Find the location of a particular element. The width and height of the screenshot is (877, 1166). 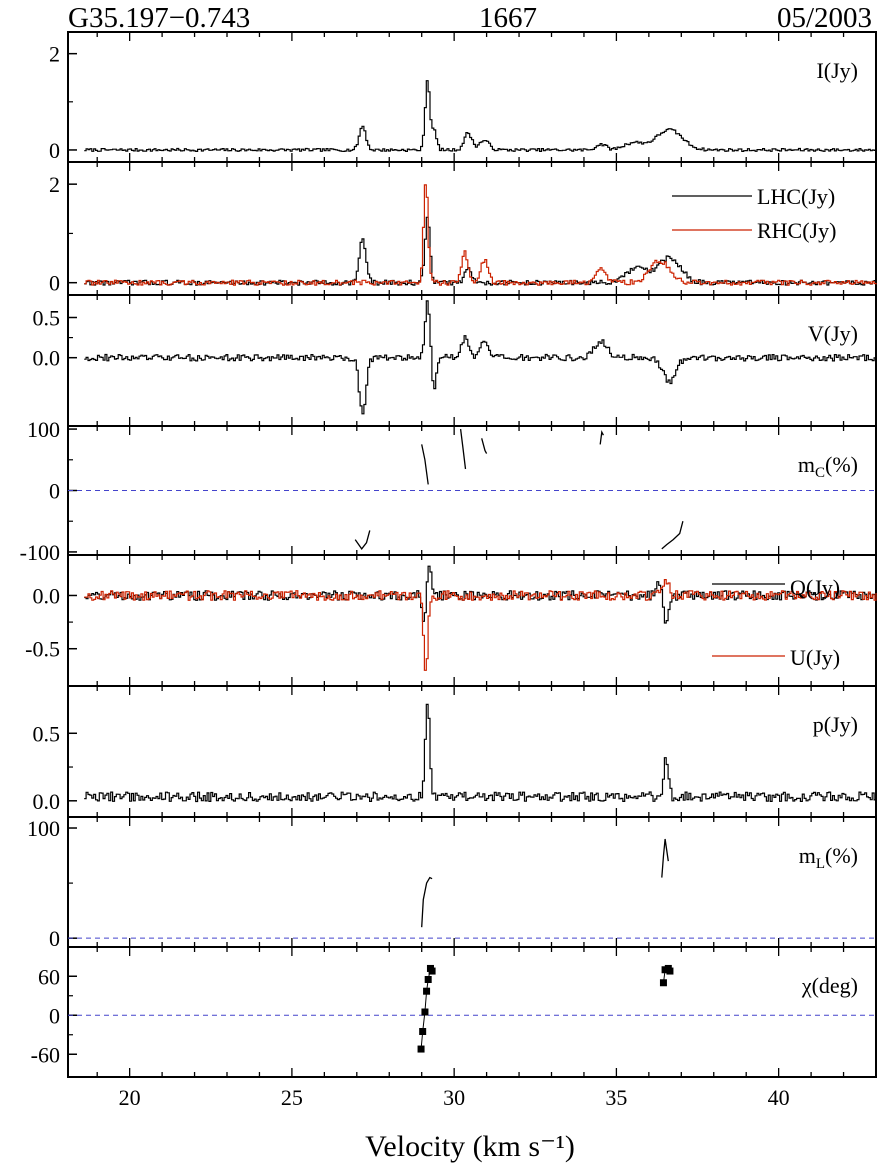

y-tick-label: -60 is located at coordinates (45, 1054).